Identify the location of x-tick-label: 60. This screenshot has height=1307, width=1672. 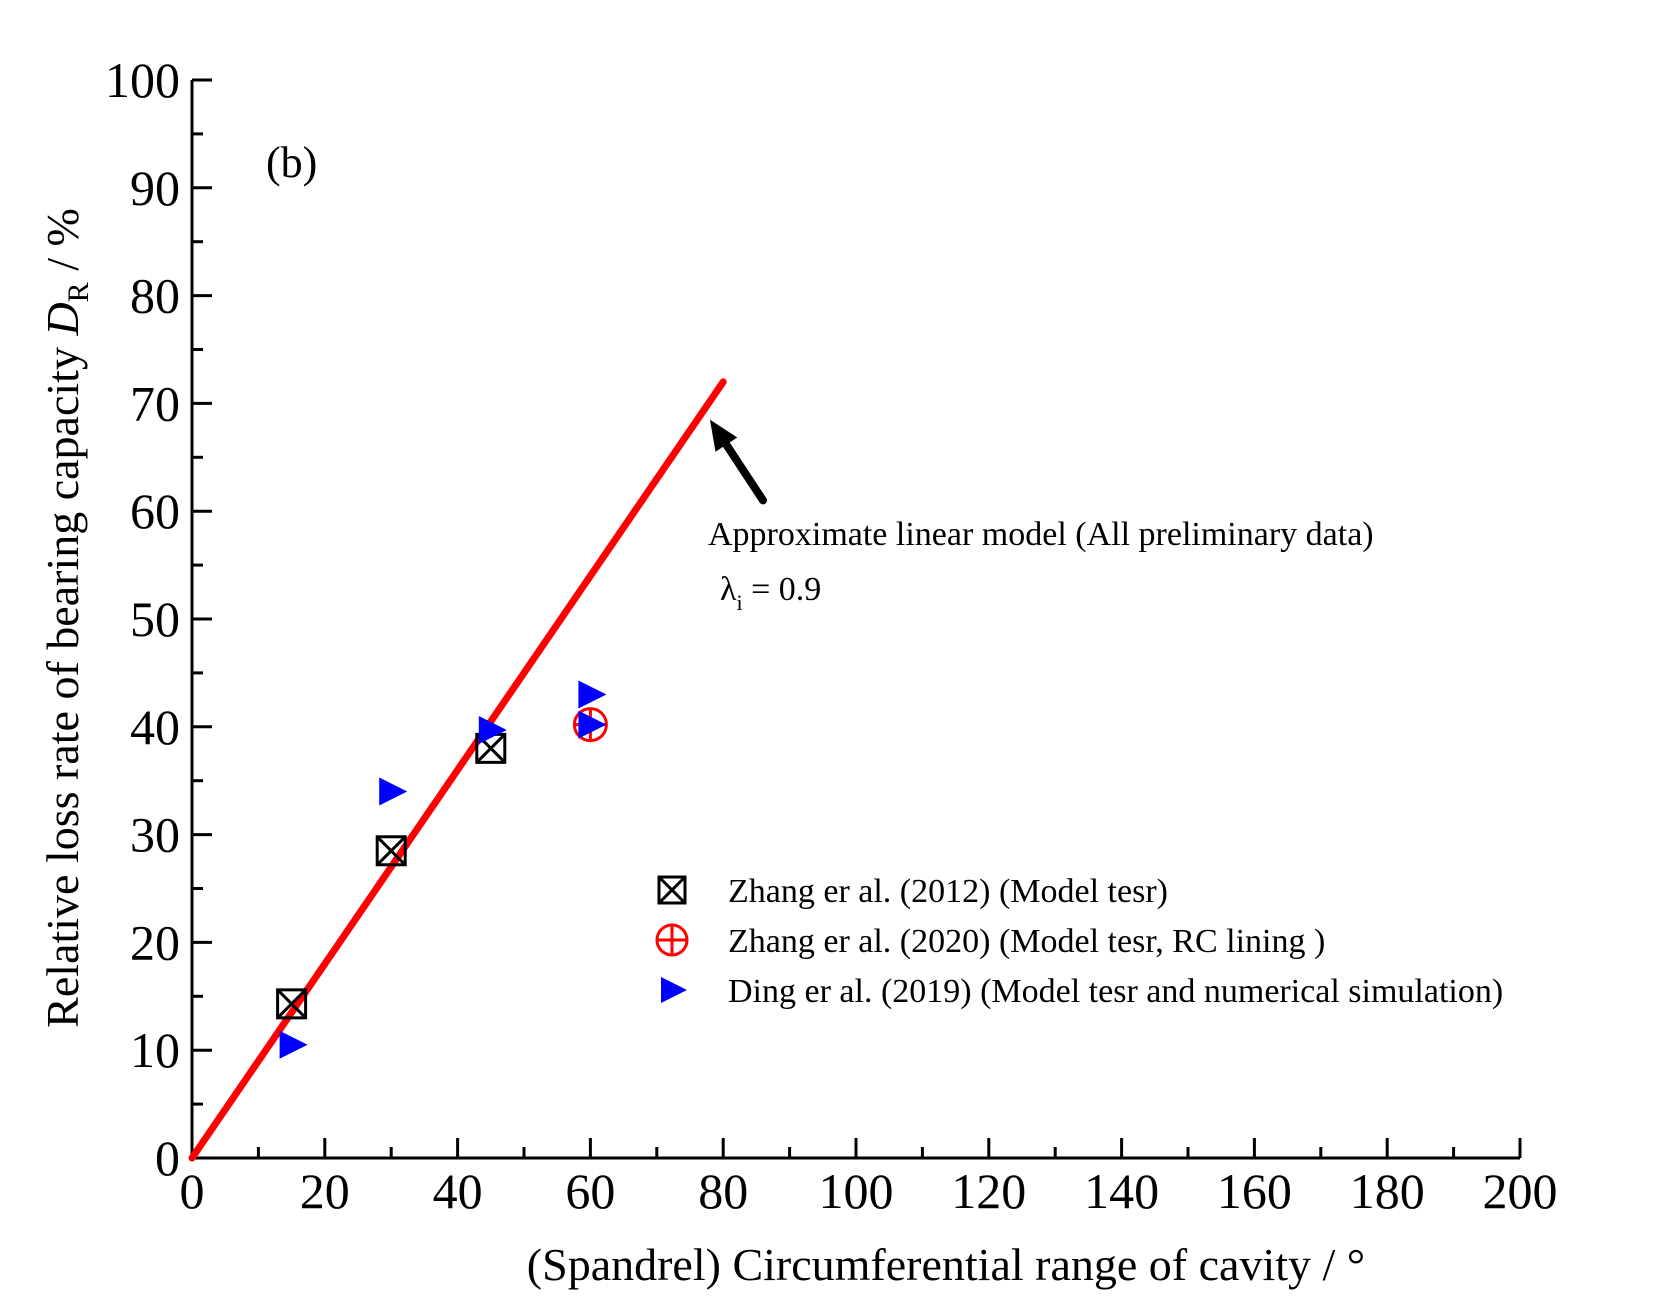
(590, 1191).